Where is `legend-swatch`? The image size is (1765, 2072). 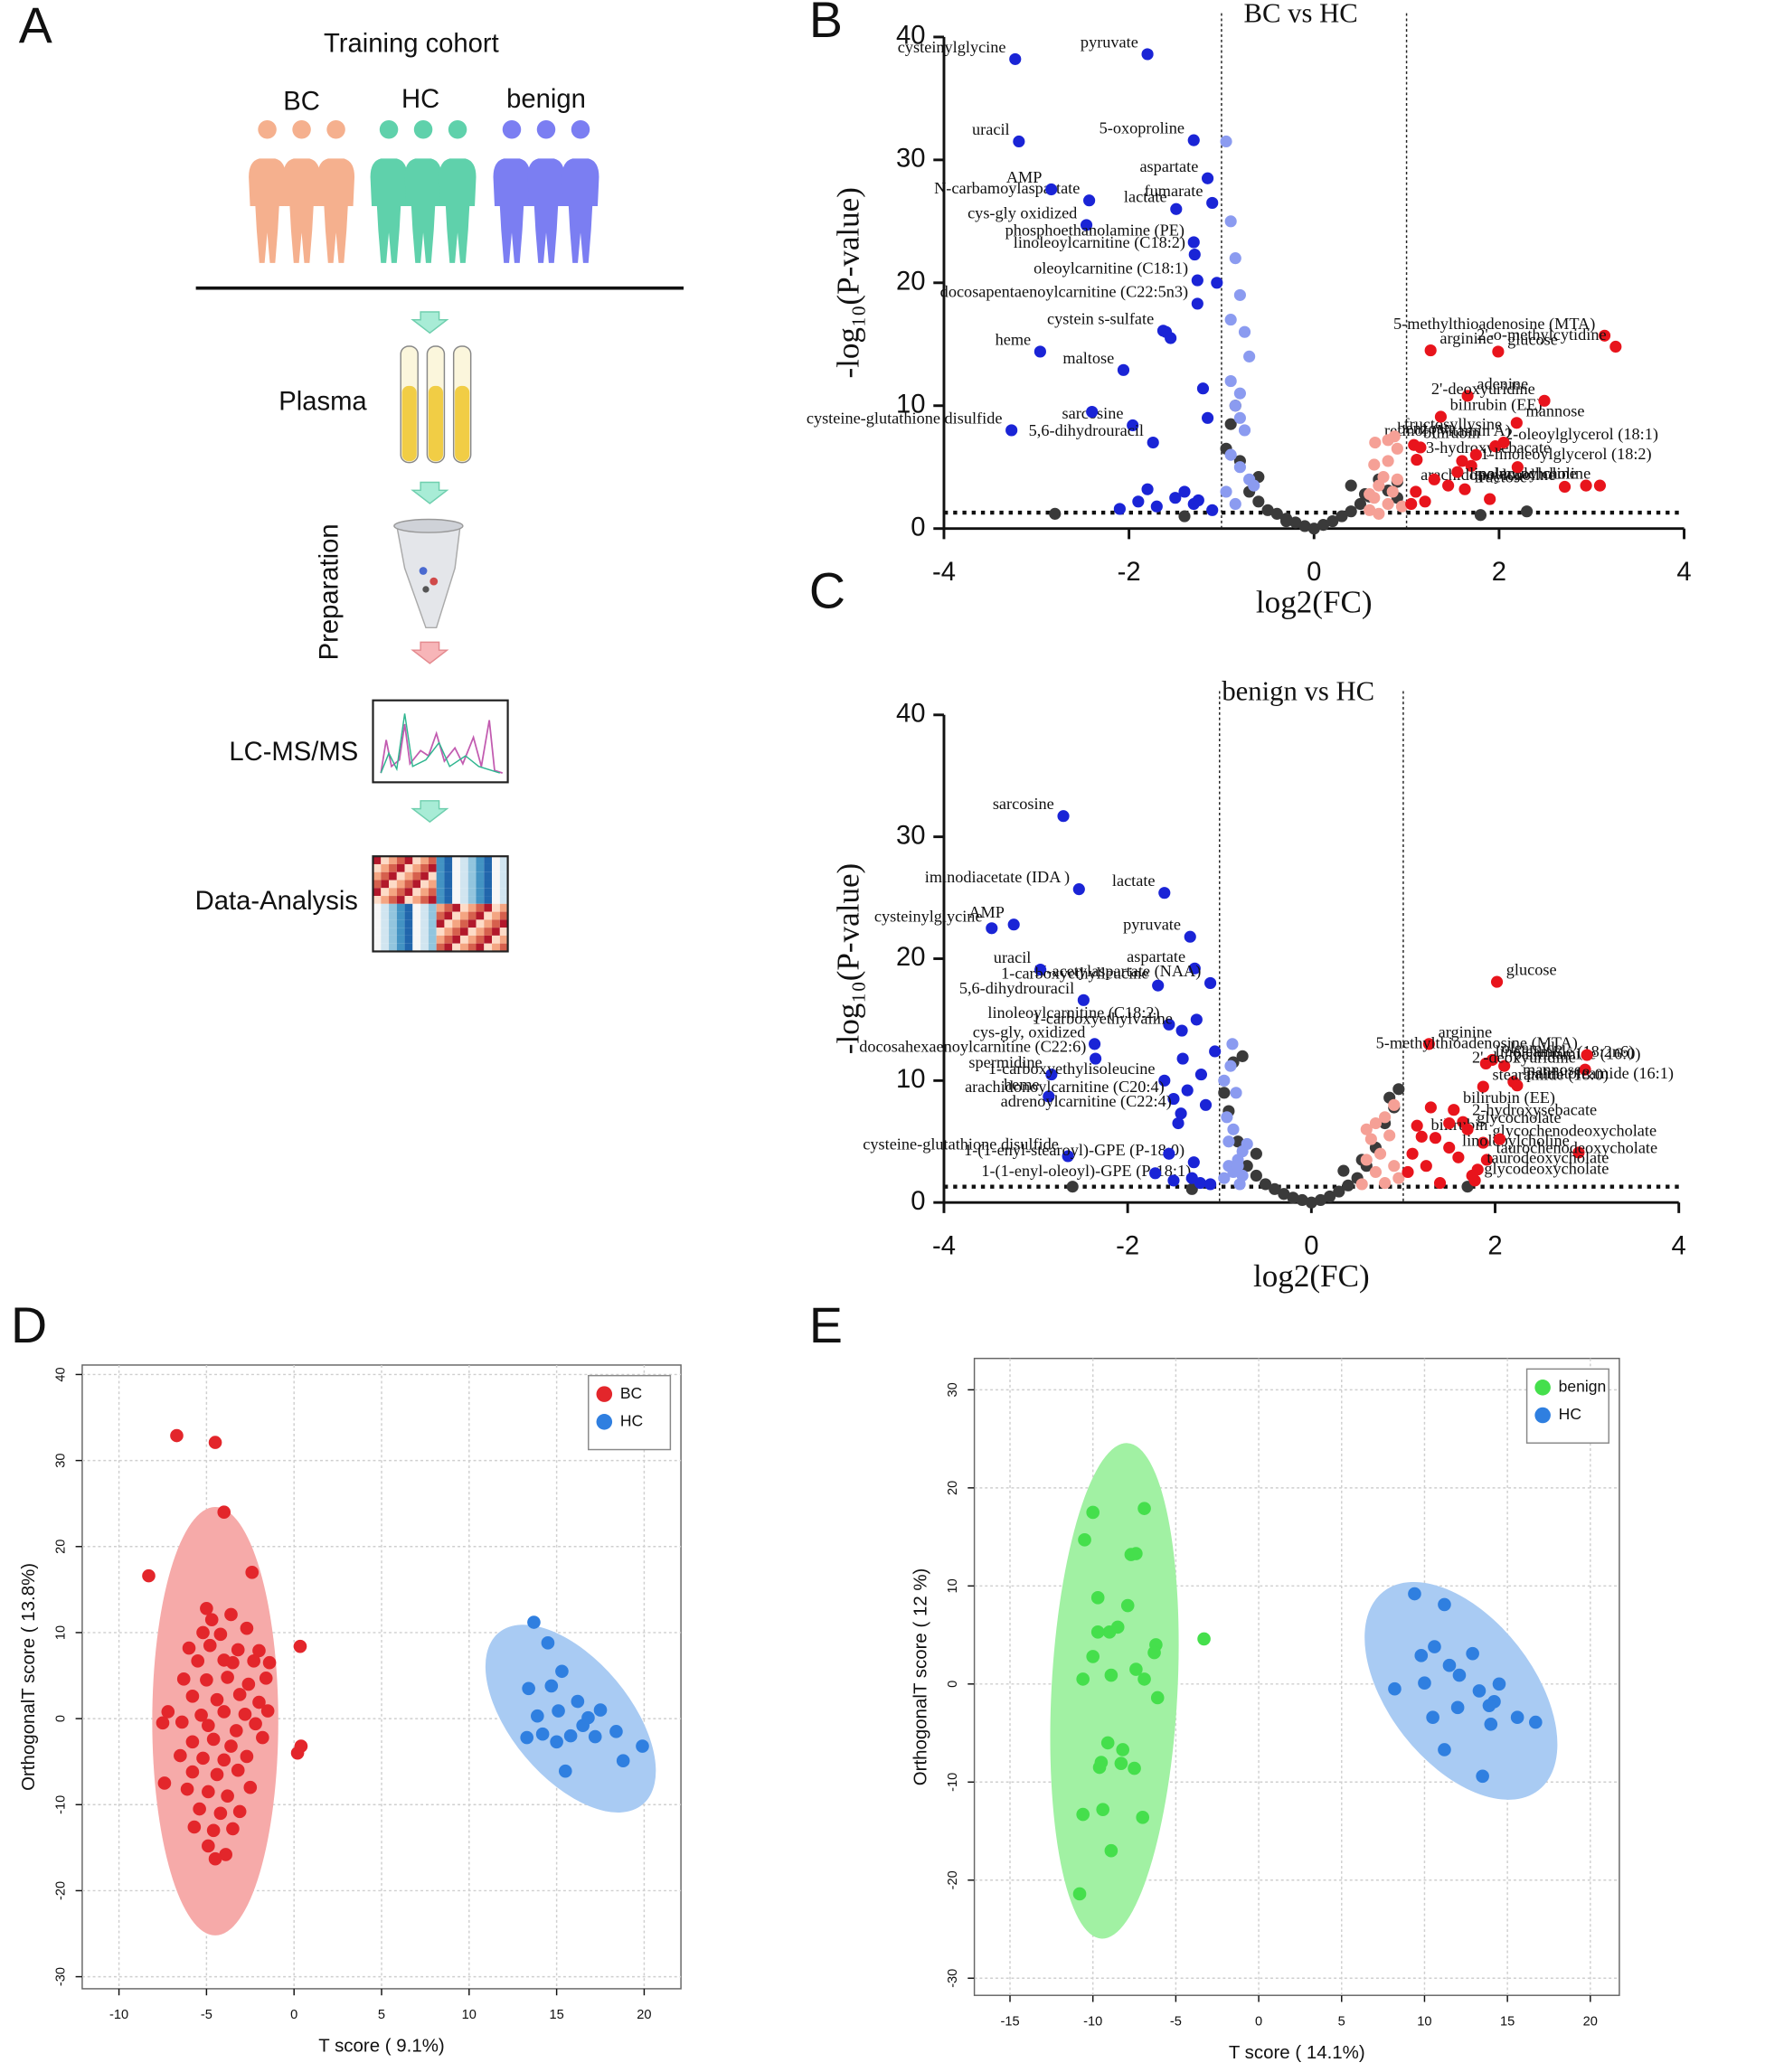 legend-swatch is located at coordinates (1542, 1388).